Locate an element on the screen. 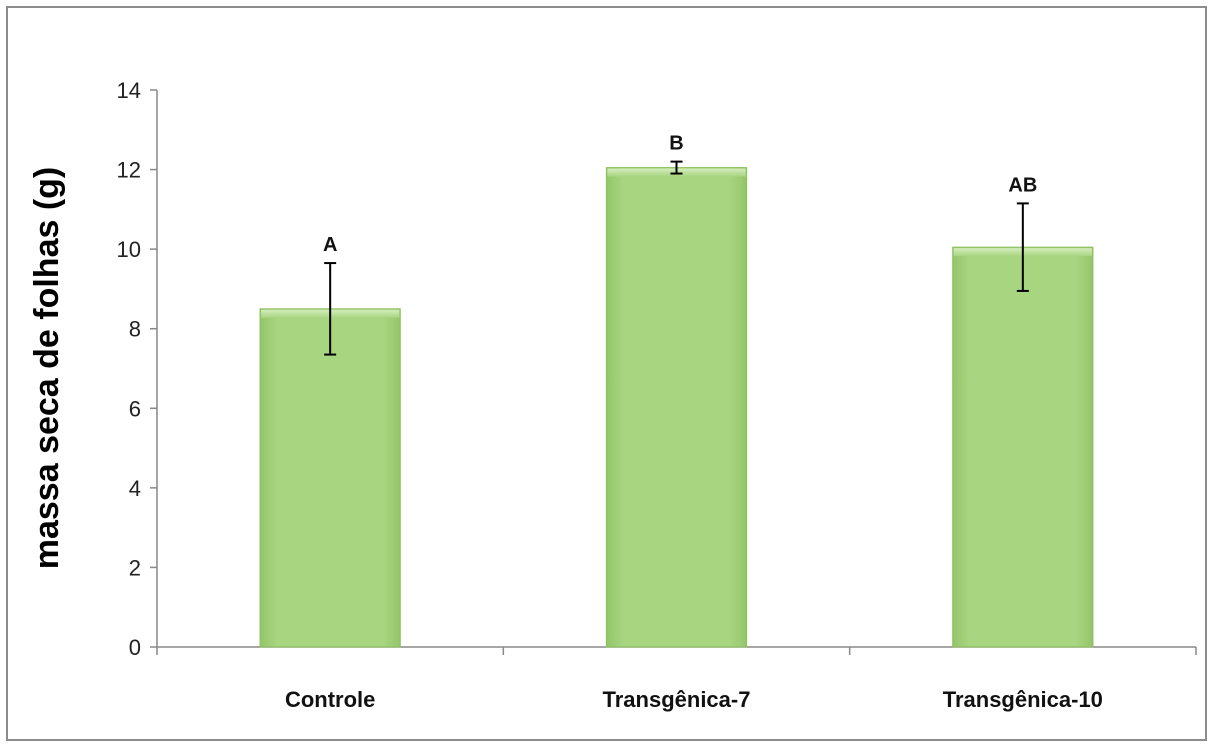  y-tick-label: 10 is located at coordinates (129, 249).